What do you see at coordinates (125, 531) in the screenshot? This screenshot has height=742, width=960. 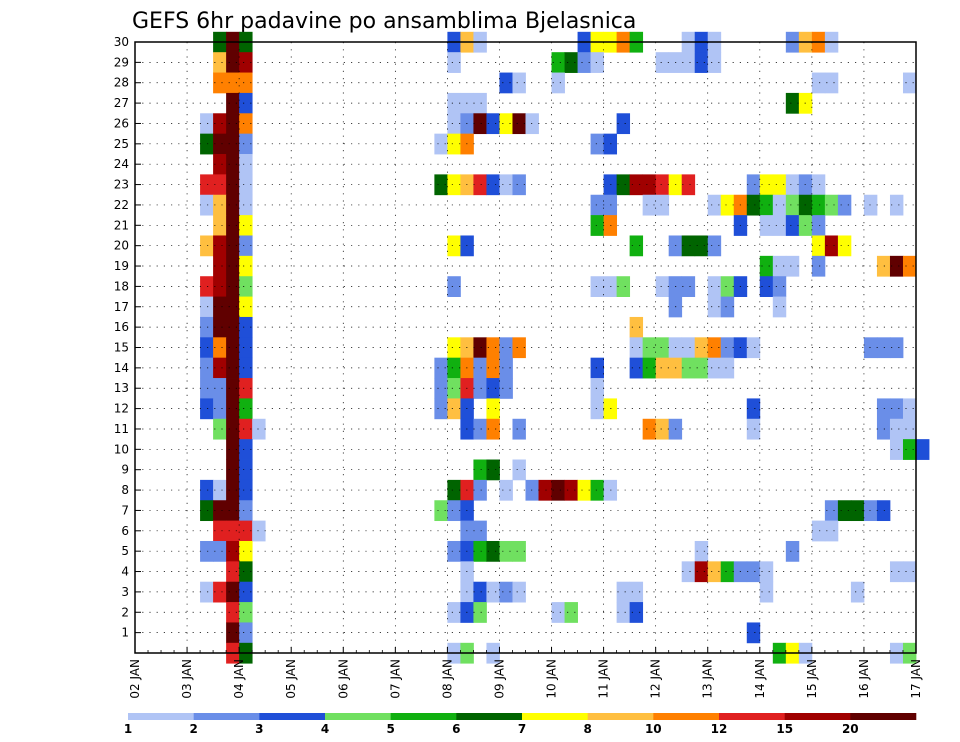 I see `y-tick-label: 6` at bounding box center [125, 531].